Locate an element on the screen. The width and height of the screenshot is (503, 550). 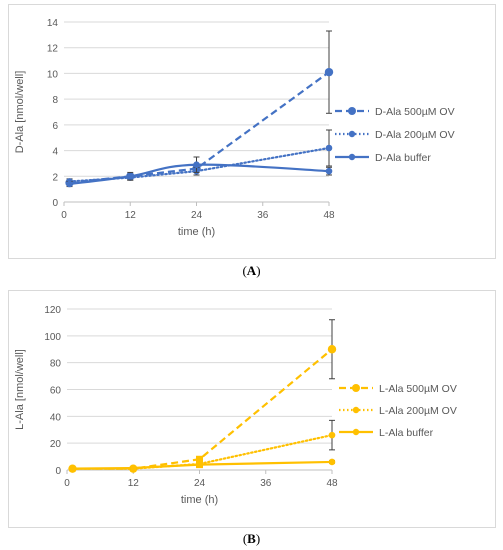
legend-label-2: D-Ala 200µM OV is located at coordinates (415, 135).